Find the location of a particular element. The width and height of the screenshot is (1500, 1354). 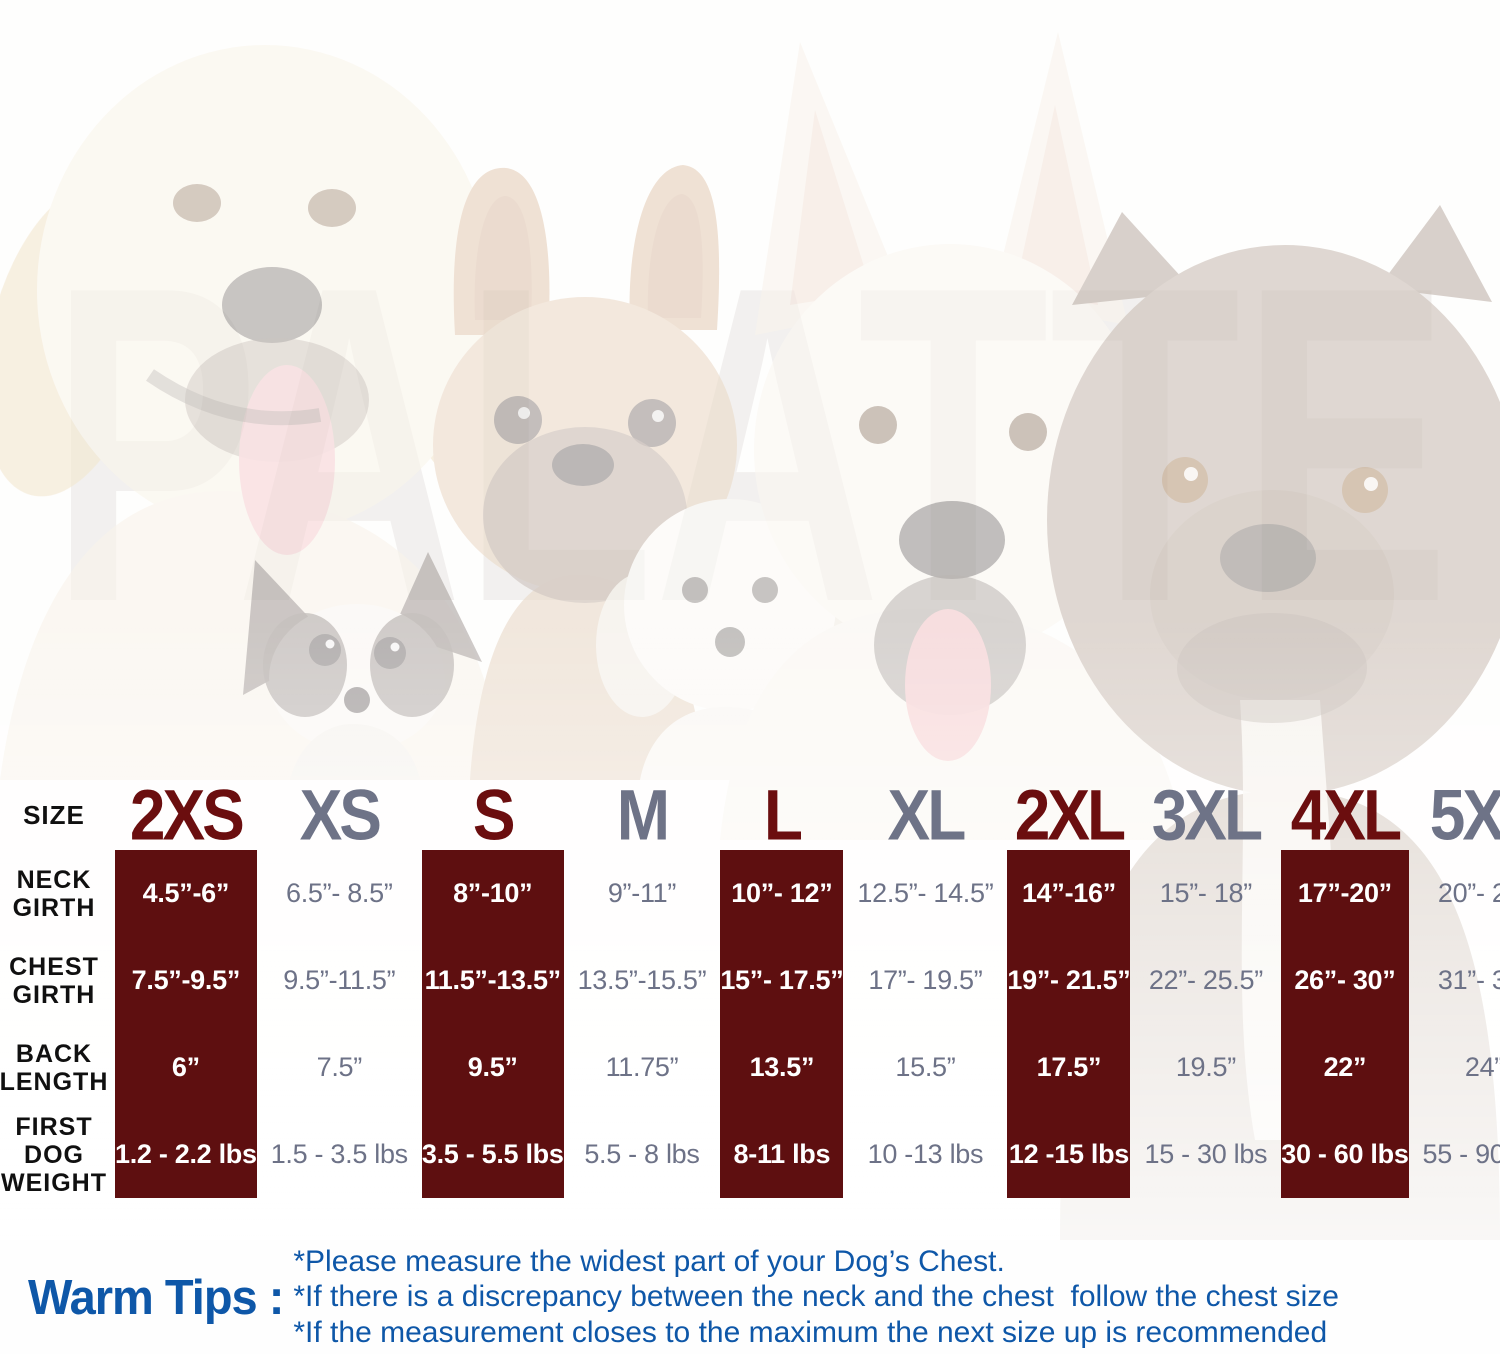

back-length-value: 22” is located at coordinates (1345, 1067).